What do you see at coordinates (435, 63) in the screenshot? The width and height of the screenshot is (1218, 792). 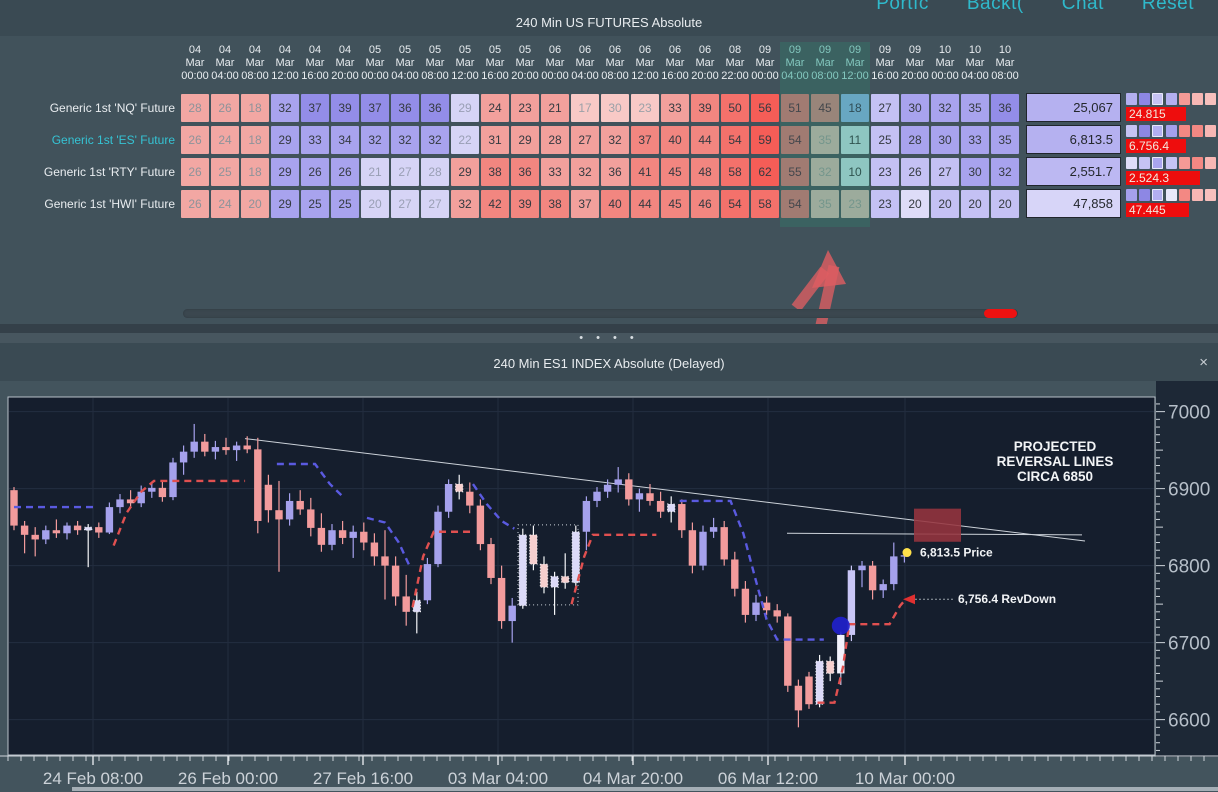 I see `column-header: 05 Mar 08:00` at bounding box center [435, 63].